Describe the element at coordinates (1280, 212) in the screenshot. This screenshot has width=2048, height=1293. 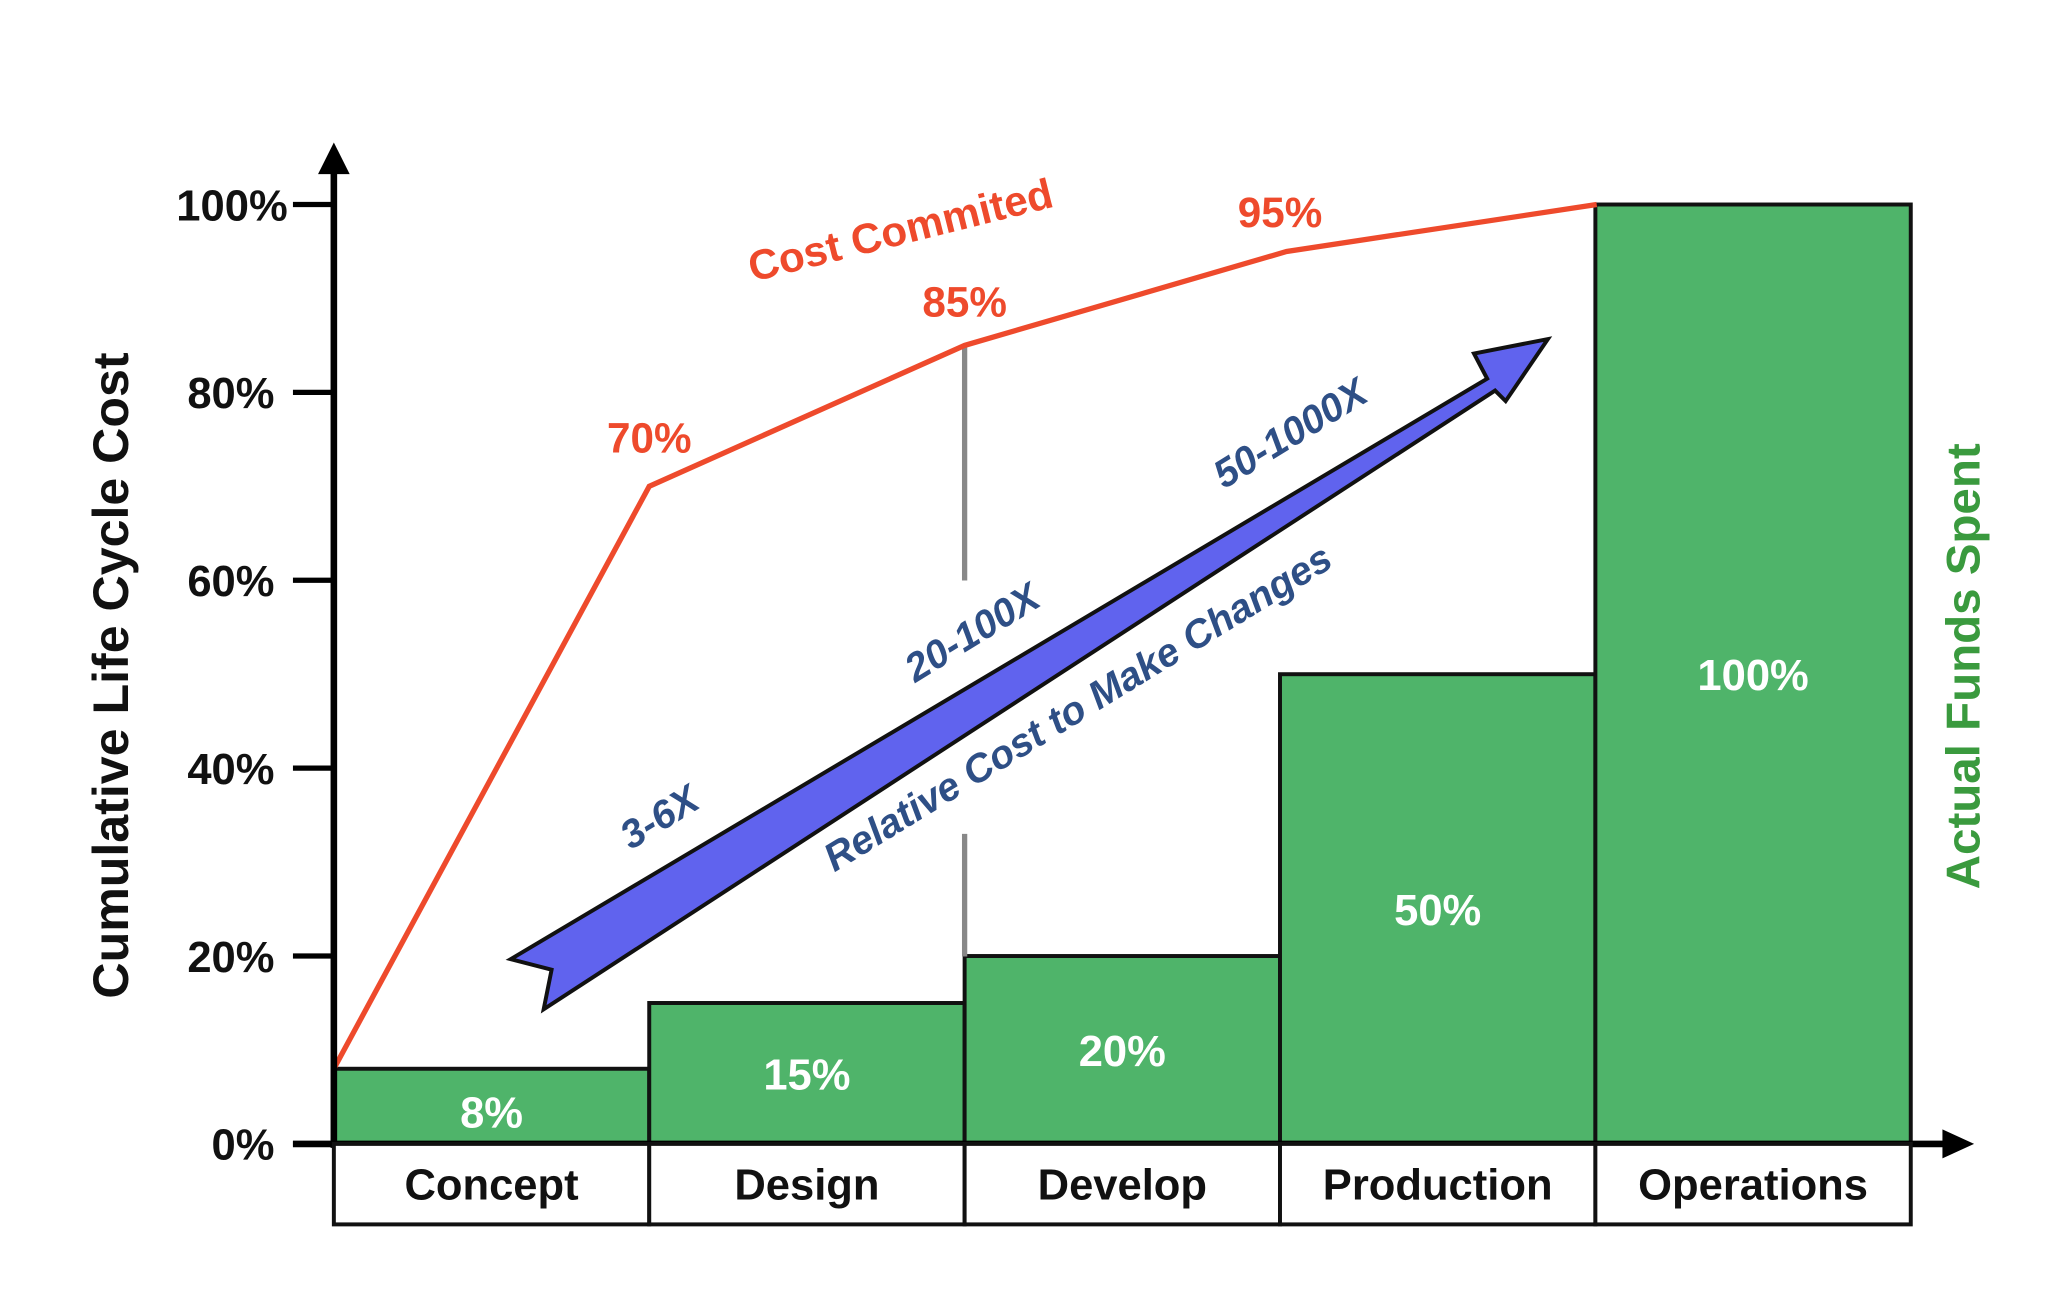
I see `line-point-label: 95%` at that location.